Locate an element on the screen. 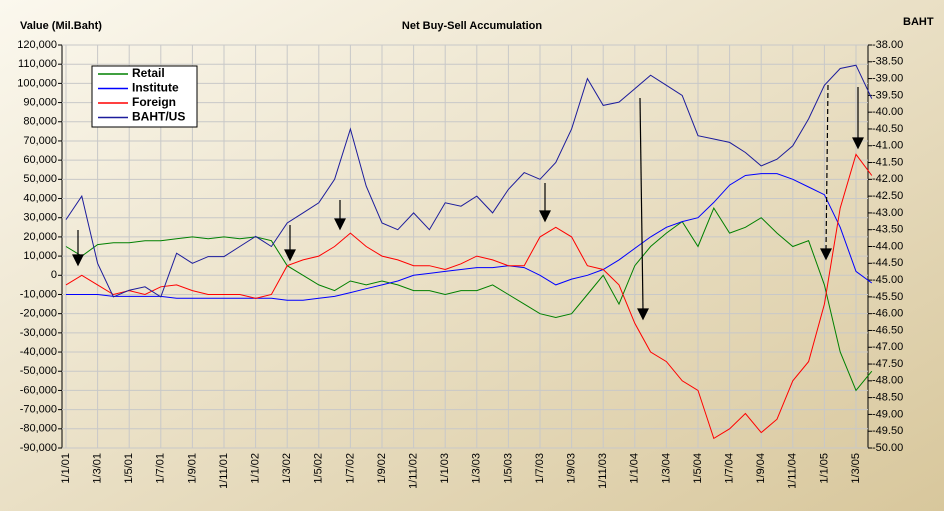 The image size is (944, 516). y2-tick-label: -44.50 is located at coordinates (887, 263).